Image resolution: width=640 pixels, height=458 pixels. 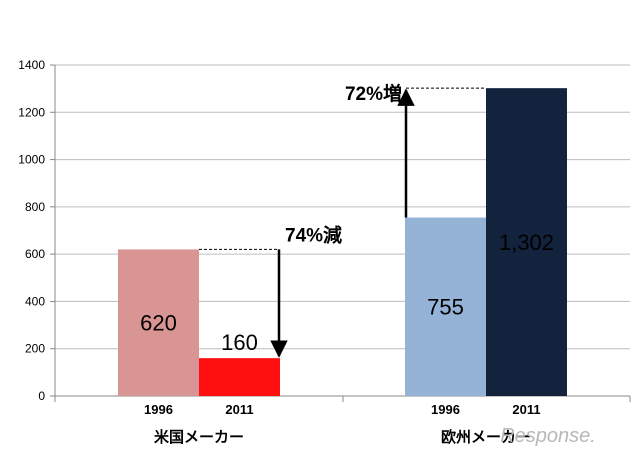 I want to click on y-tick-label: 200, so click(x=35, y=349).